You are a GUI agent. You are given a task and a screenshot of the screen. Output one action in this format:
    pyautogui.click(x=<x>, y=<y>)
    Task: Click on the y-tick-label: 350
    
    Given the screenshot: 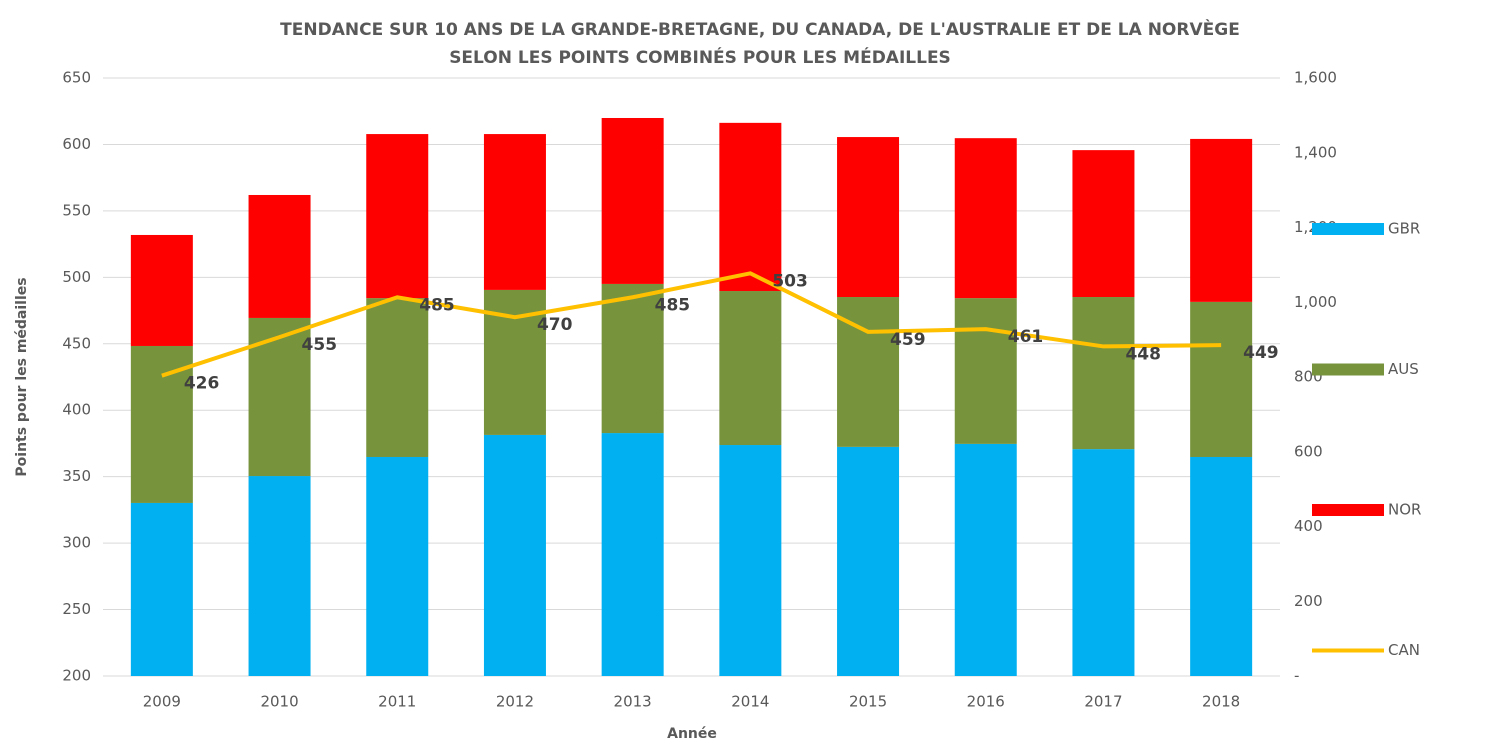 What is the action you would take?
    pyautogui.click(x=76, y=476)
    